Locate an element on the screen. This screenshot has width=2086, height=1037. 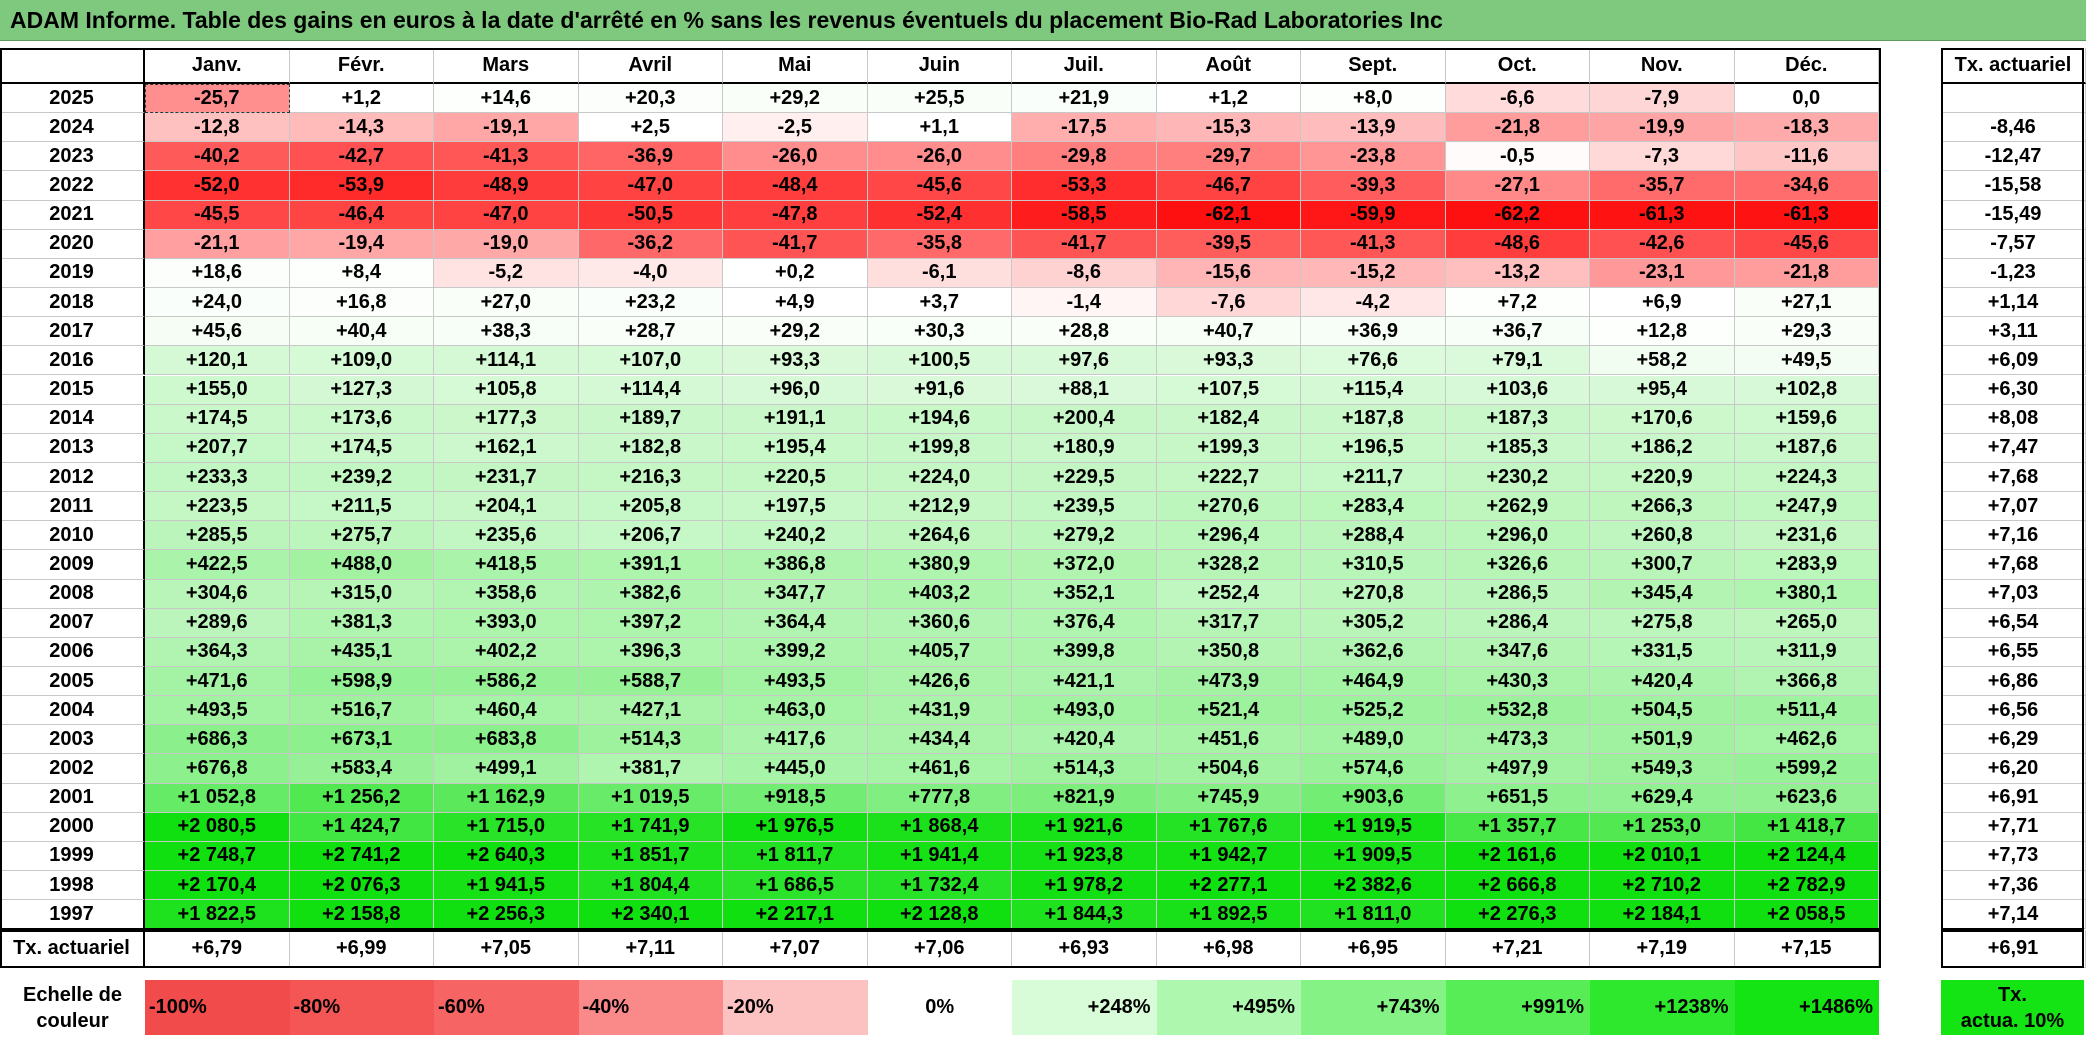
gain-cell: +120,1 is located at coordinates (217, 361).